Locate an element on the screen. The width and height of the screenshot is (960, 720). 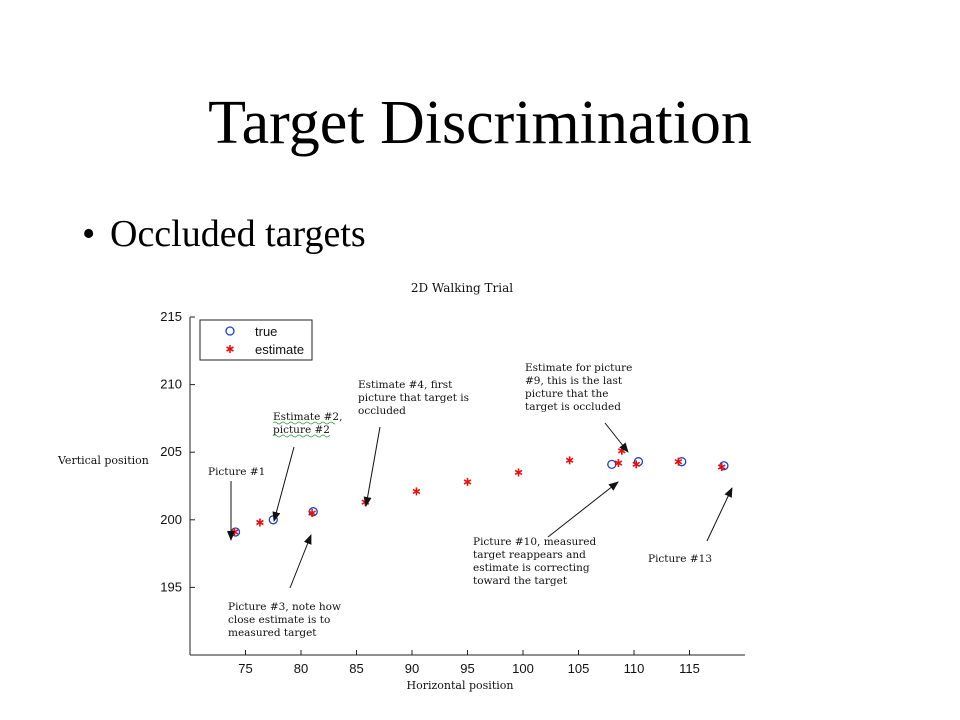
annotation-line: measured target is located at coordinates (272, 633).